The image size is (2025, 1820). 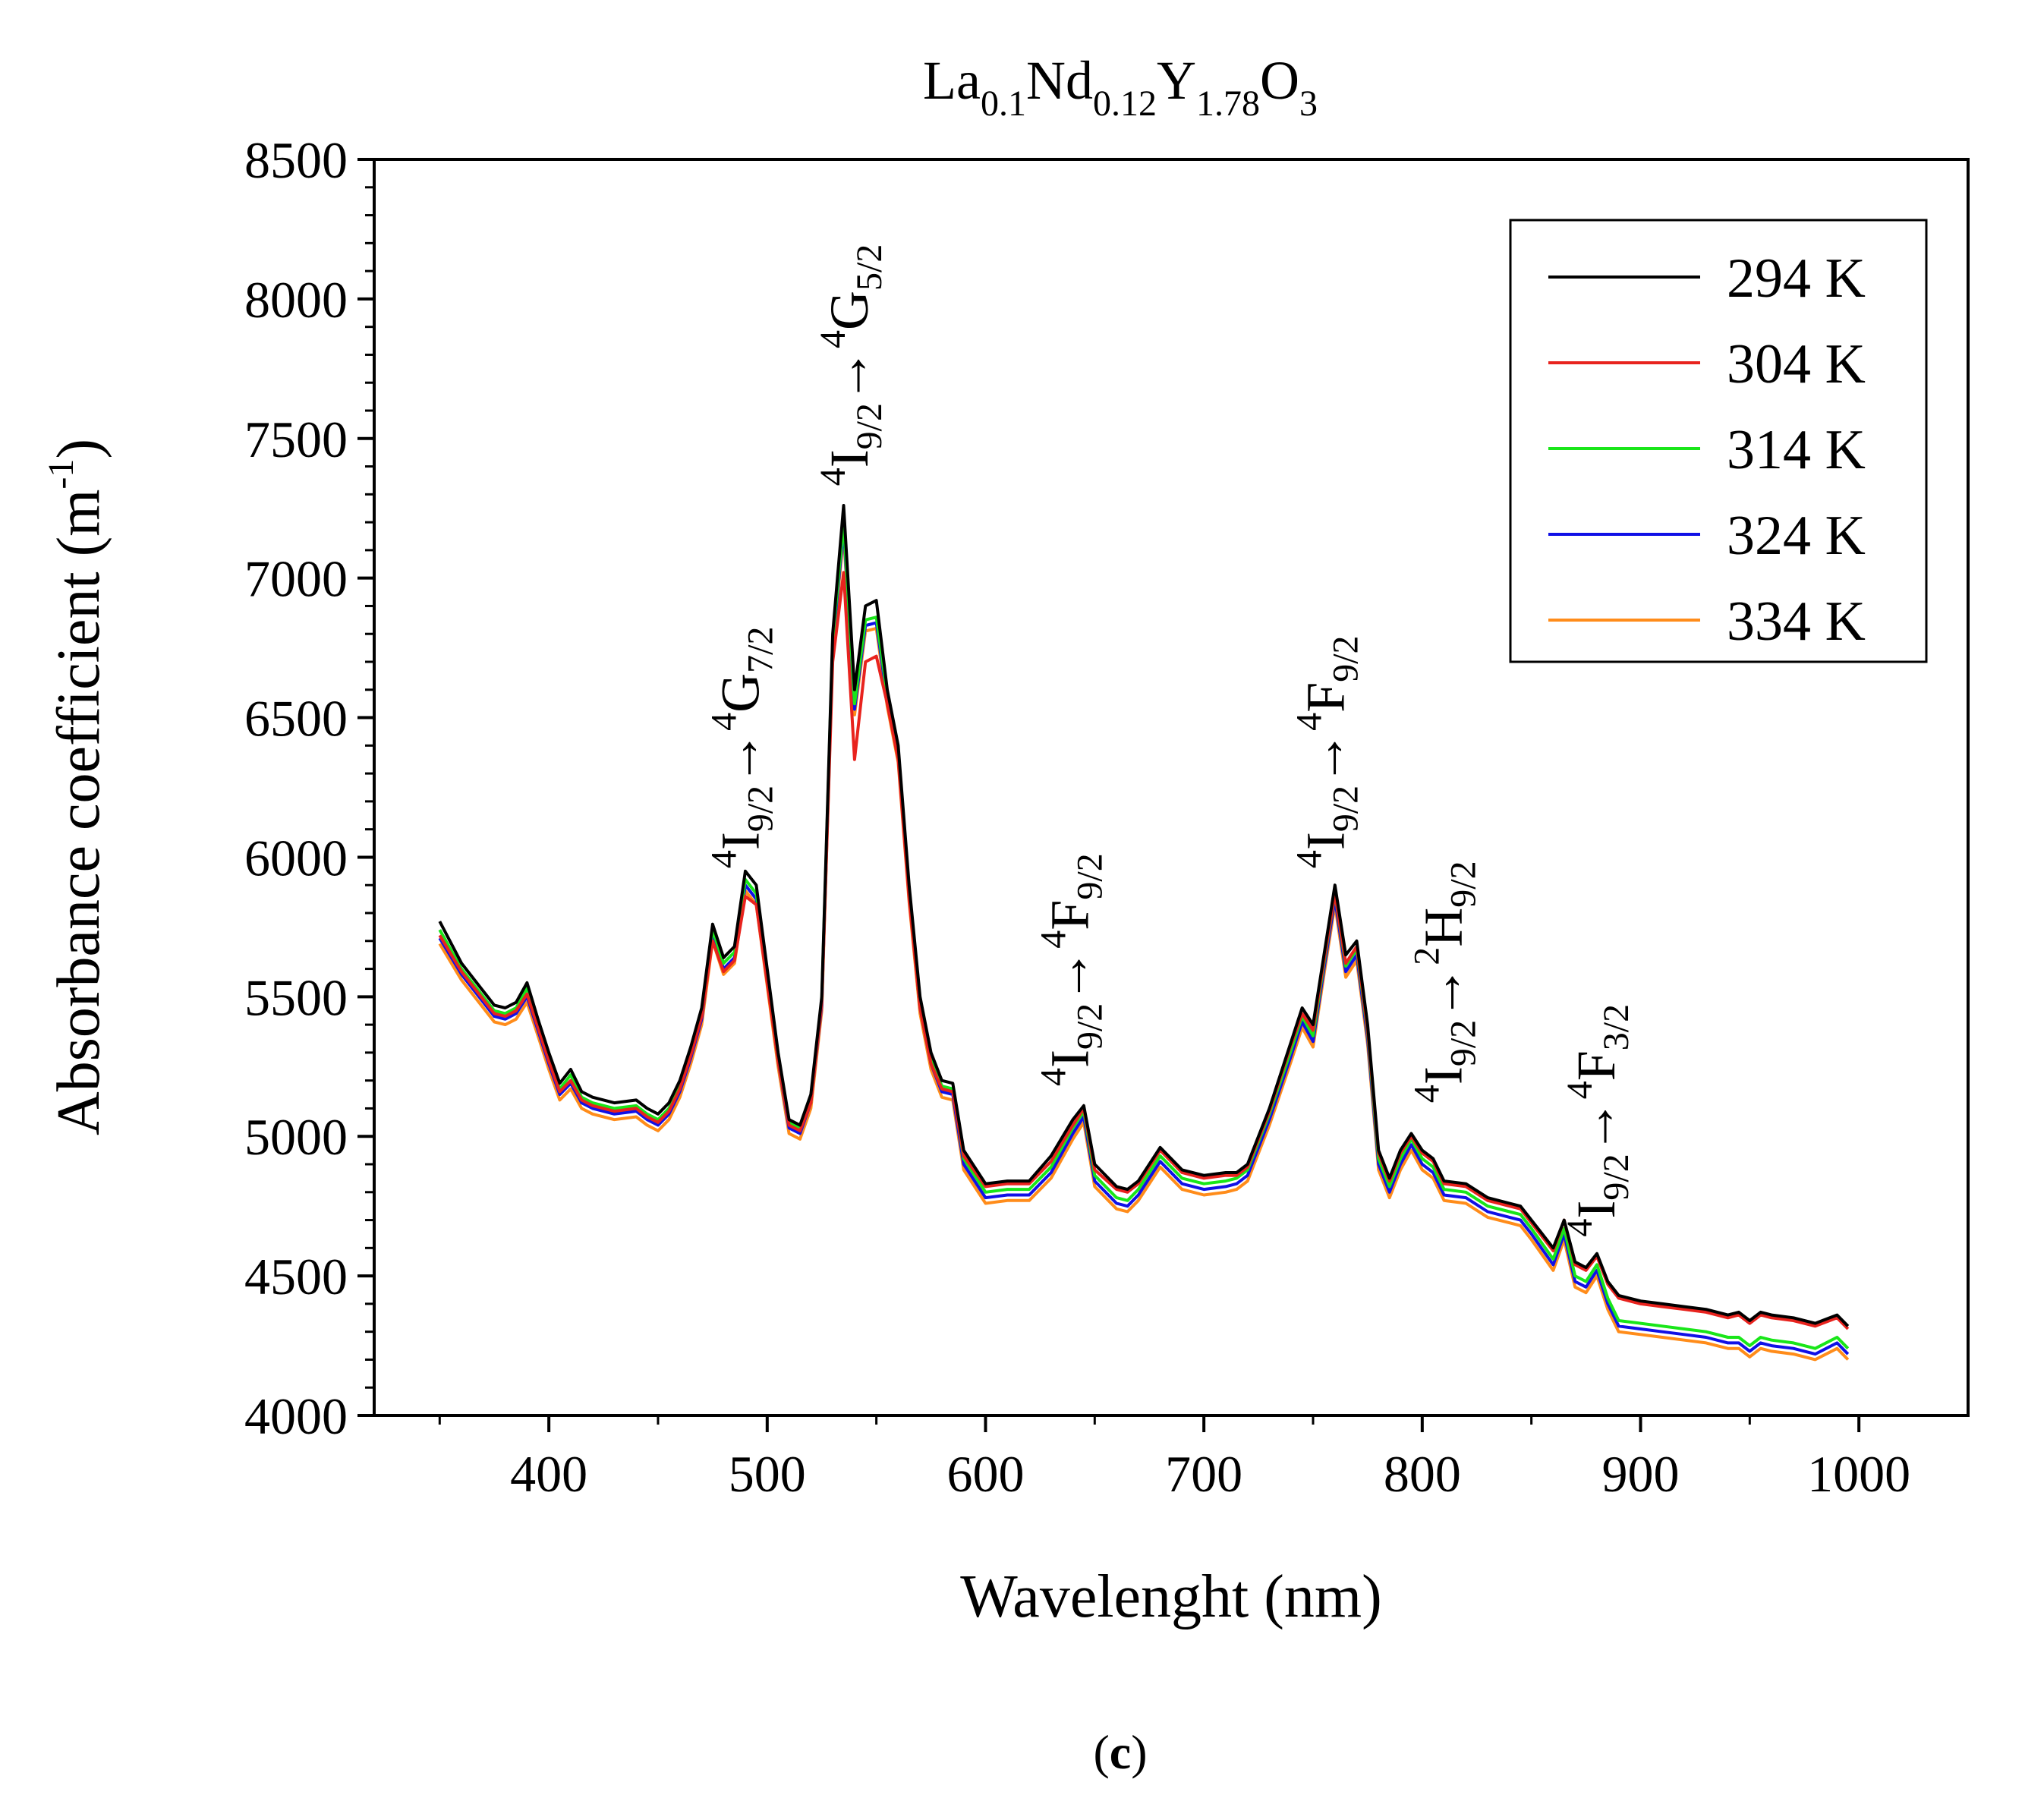 I want to click on x-tick-label-1000: 1000, so click(x=1859, y=1474).